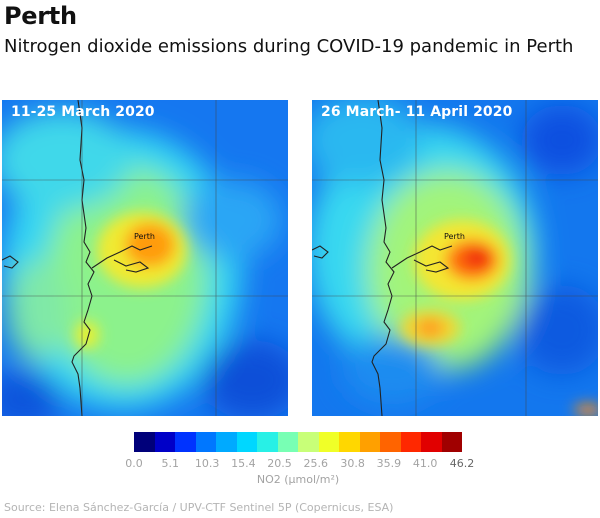  What do you see at coordinates (170, 463) in the screenshot?
I see `color-scale-tick: 5.1` at bounding box center [170, 463].